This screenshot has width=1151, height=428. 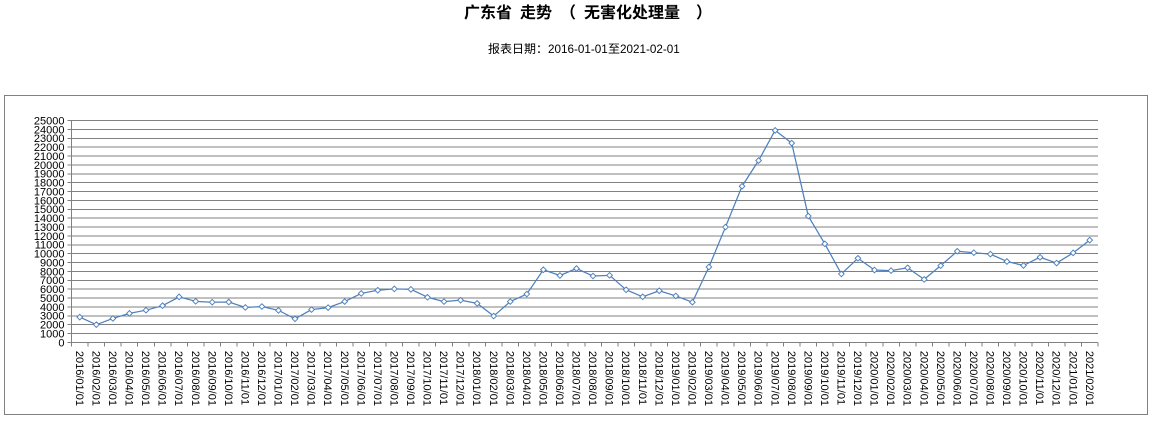 I want to click on svg-text: 2016/07/01, so click(x=178, y=378).